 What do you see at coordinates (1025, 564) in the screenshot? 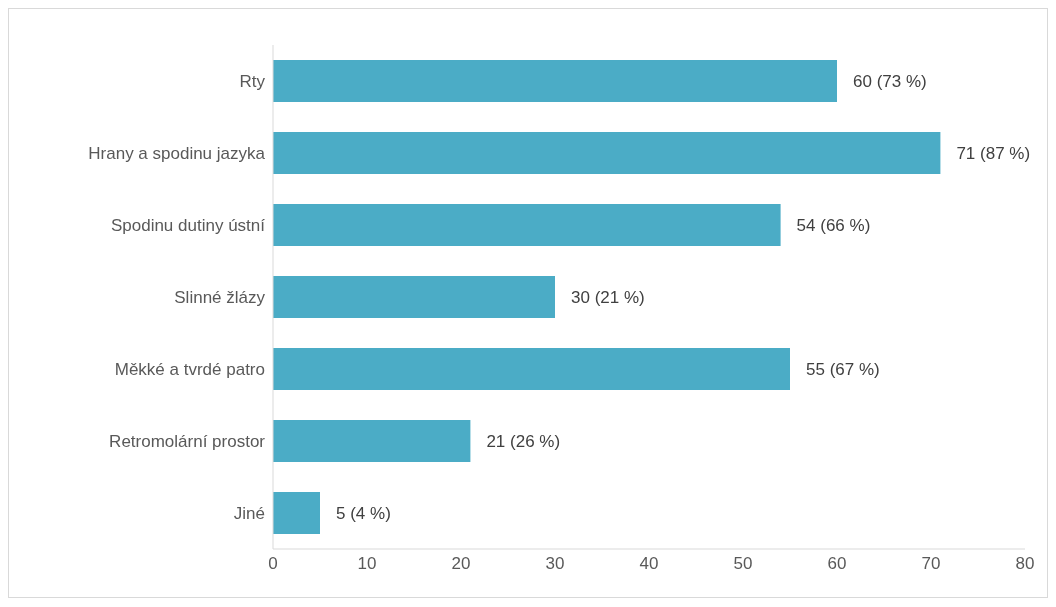
I see `x-tick-label: 80` at bounding box center [1025, 564].